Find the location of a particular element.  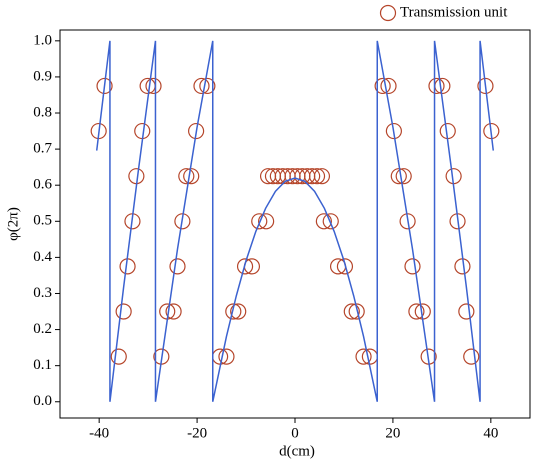

y-tick-label: 1.0 is located at coordinates (42, 40).